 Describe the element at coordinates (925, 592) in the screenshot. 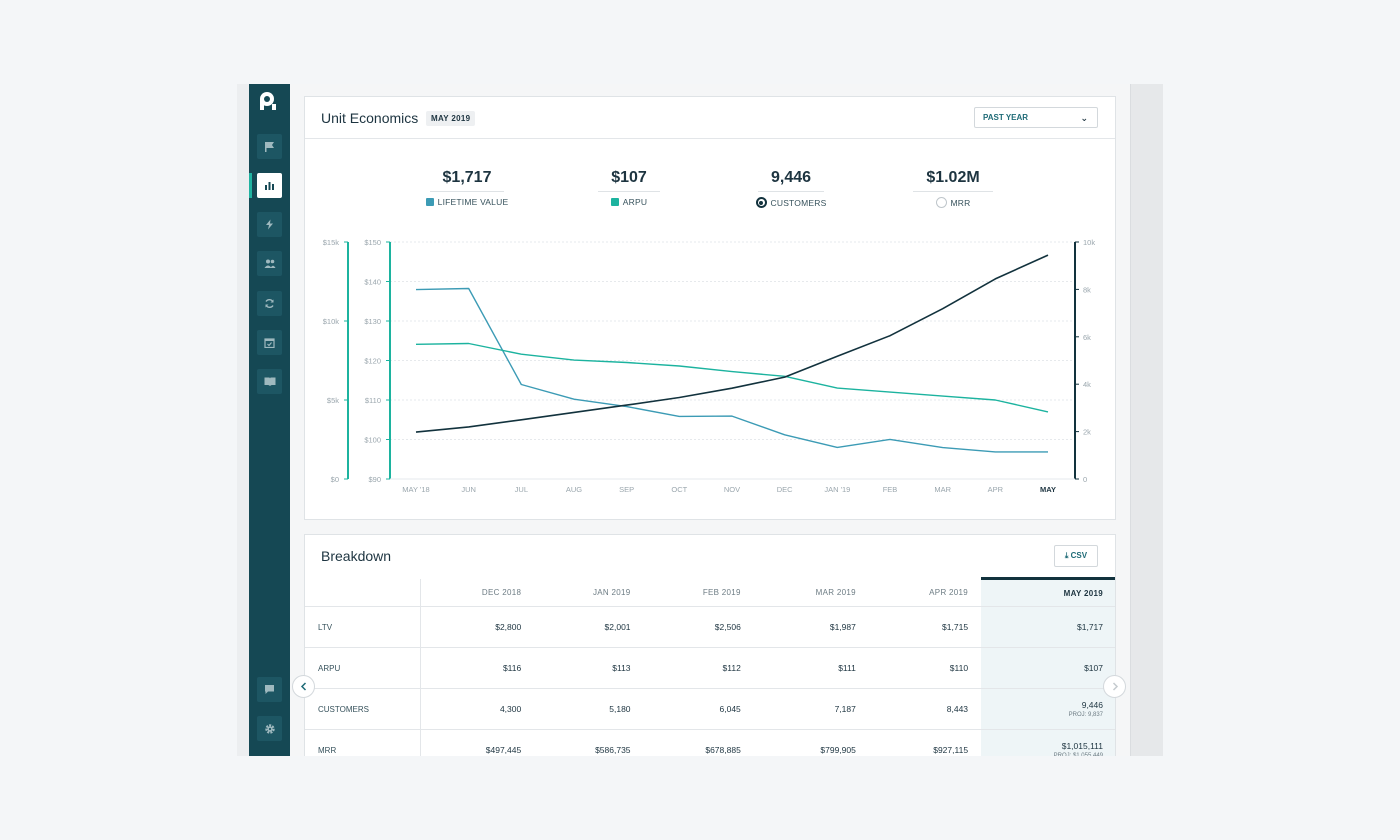

I see `column-header: APR 2019` at that location.